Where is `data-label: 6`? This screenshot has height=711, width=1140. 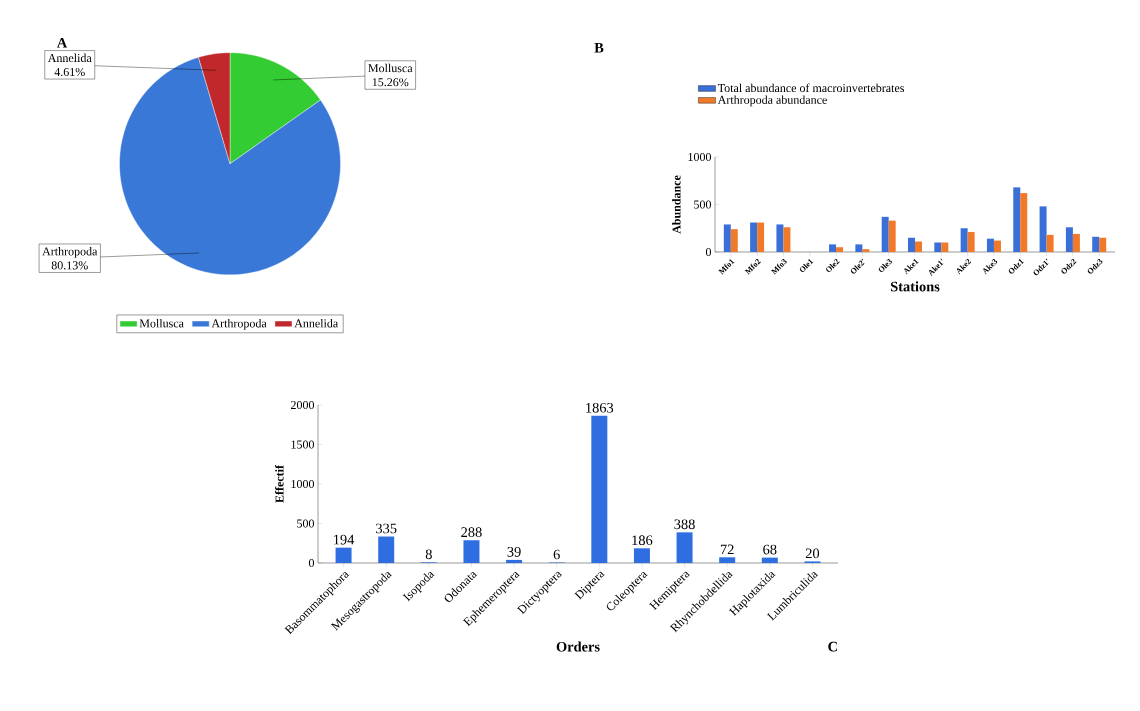
data-label: 6 is located at coordinates (556, 554).